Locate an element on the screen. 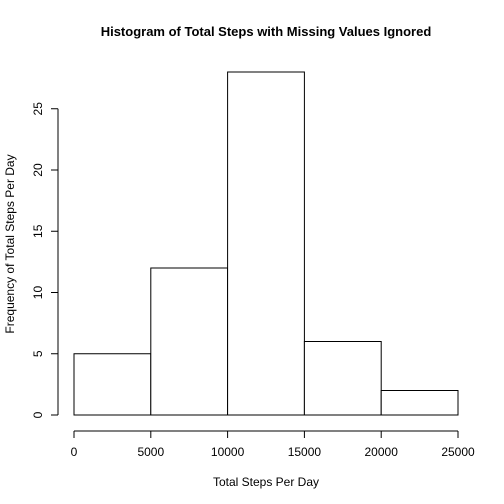  x-tick-label-1: 5000 is located at coordinates (150, 452).